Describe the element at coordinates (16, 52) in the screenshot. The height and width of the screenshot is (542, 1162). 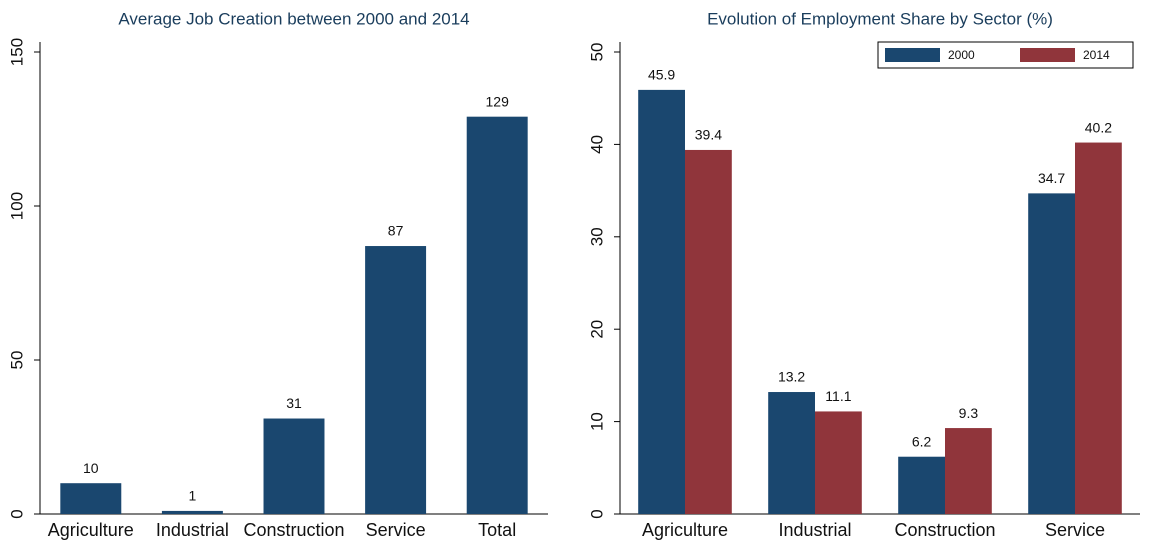
I see `y-tick-label: 150` at that location.